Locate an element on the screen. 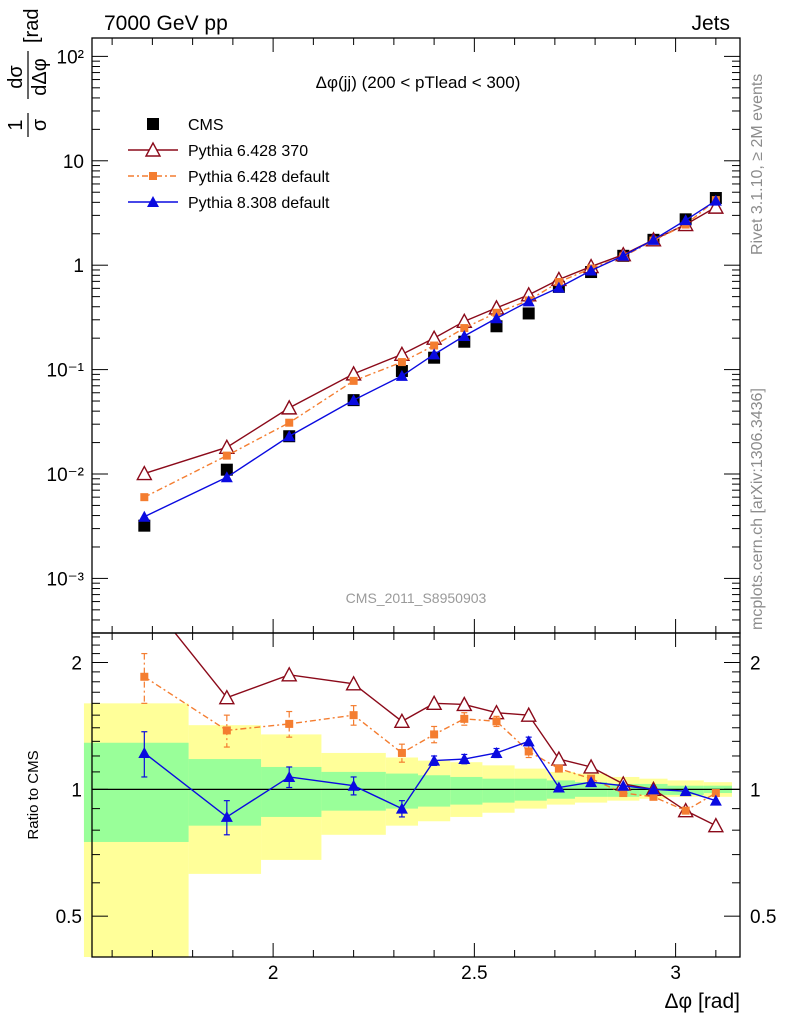 The image size is (786, 1029). ratio-y-axis-label: Ratio to CMS is located at coordinates (33, 794).